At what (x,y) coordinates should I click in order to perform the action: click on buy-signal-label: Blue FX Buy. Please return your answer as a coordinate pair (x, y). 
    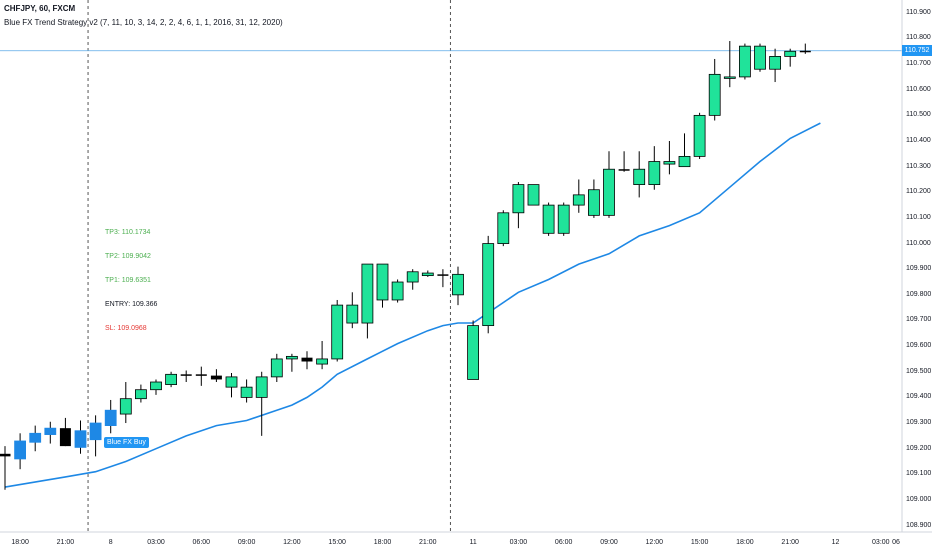
    Looking at the image, I should click on (126, 442).